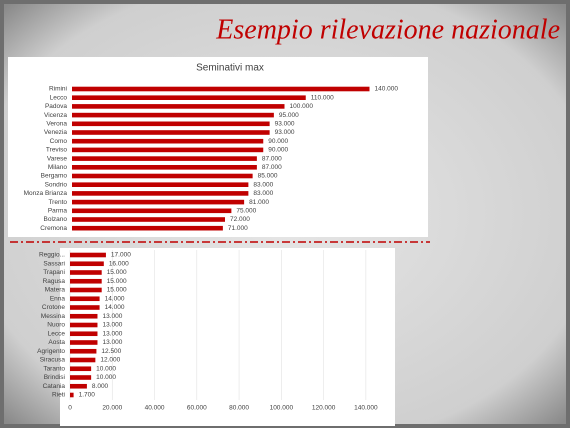 This screenshot has width=570, height=433. What do you see at coordinates (302, 106) in the screenshot?
I see `value-label: 100.000` at bounding box center [302, 106].